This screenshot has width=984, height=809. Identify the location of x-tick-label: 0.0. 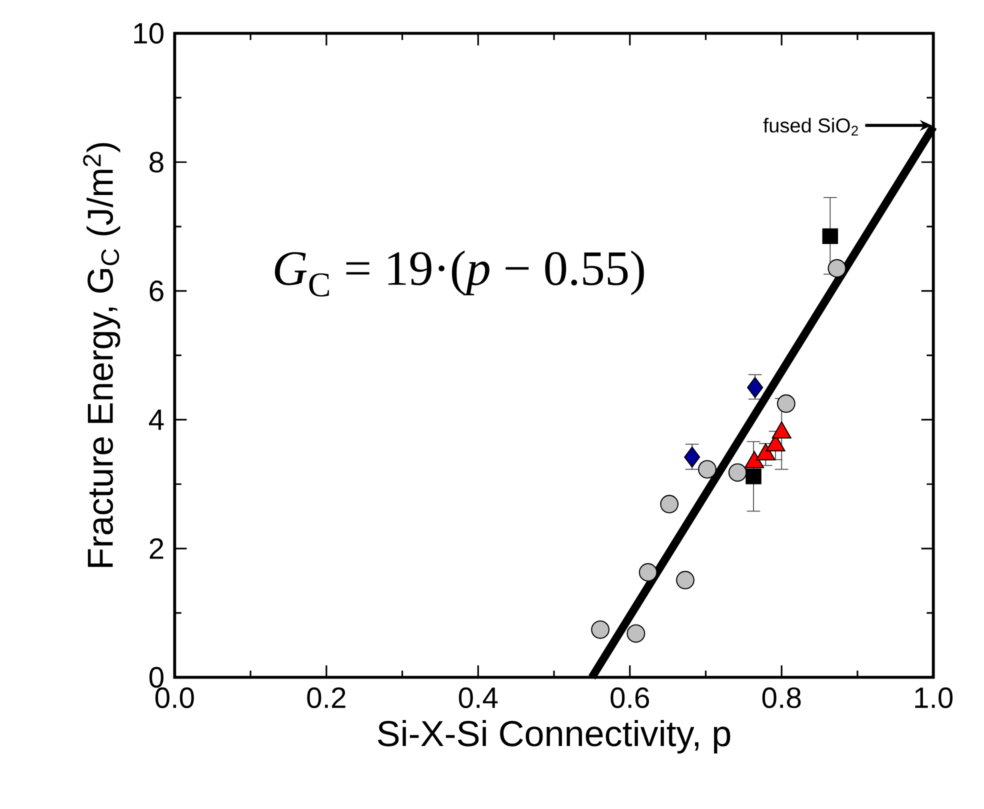
(174, 697).